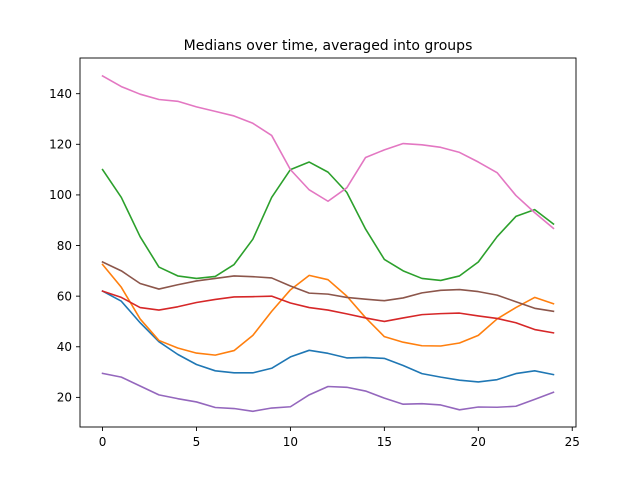  Describe the element at coordinates (328, 46) in the screenshot. I see `chart-title: Medians over time, averaged into groups` at that location.